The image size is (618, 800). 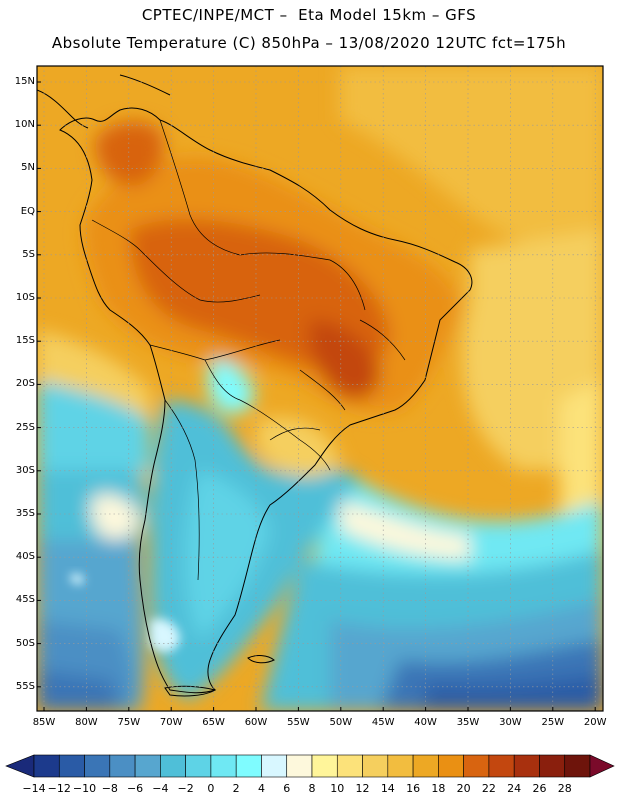 I want to click on lon-label: 70W, so click(x=171, y=722).